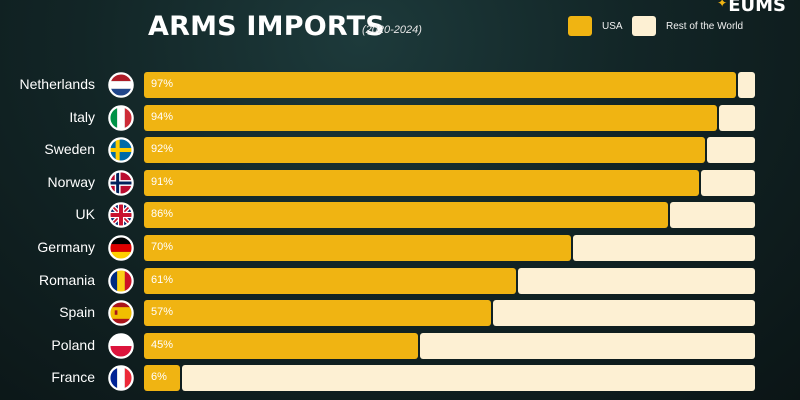  I want to click on category-label-romania: Romania, so click(66, 279).